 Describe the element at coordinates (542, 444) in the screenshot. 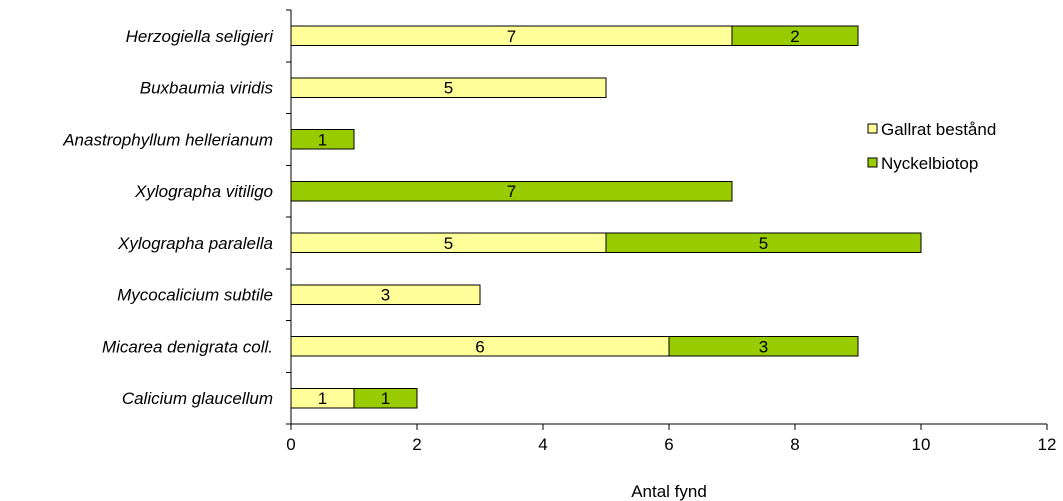

I see `x-tick-label: 4` at that location.